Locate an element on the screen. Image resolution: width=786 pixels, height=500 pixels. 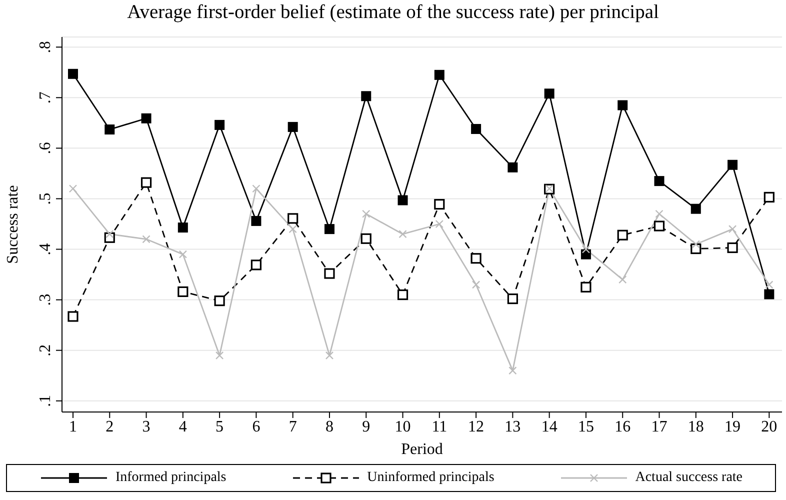
y-tick-label: .5 is located at coordinates (45, 198).